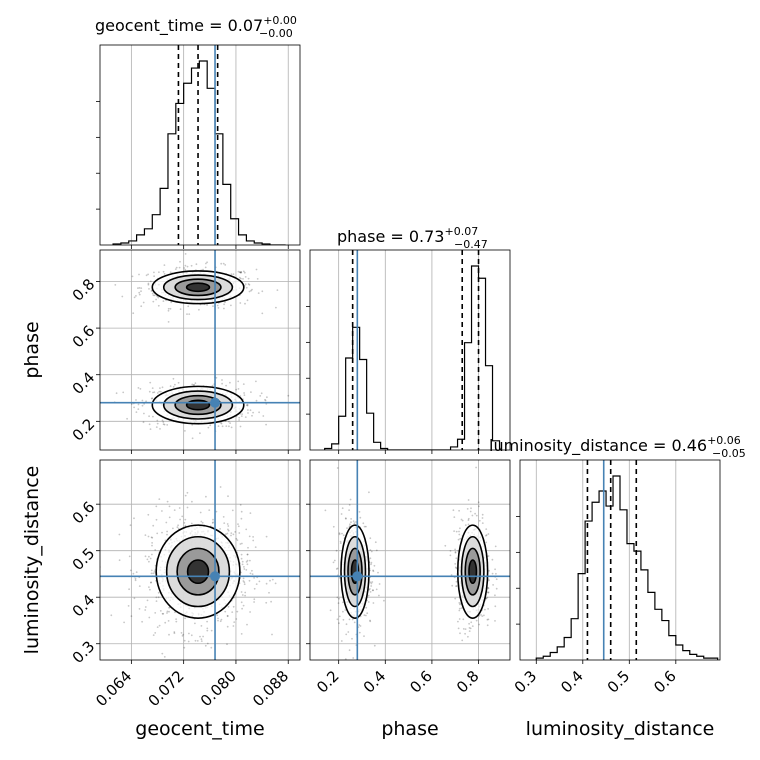  What do you see at coordinates (471, 244) in the screenshot?
I see `title-phase-minus: −0.47` at bounding box center [471, 244].